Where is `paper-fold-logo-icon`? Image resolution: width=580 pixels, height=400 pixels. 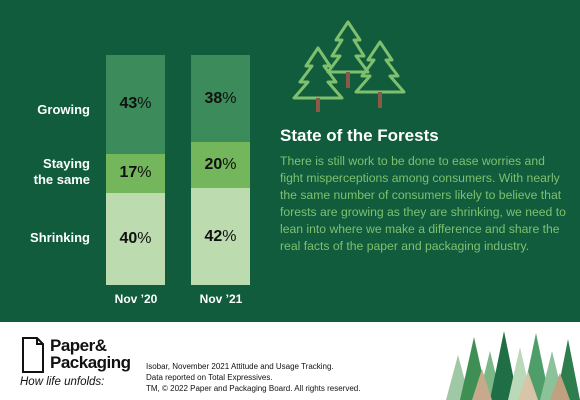 paper-fold-logo-icon is located at coordinates (33, 355).